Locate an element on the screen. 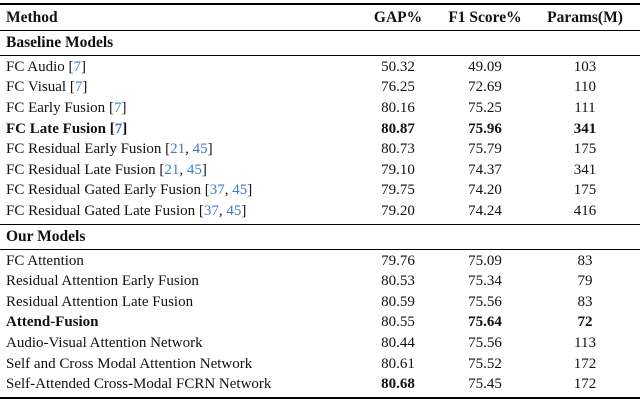  method-name: FC Residual Early Fusion is located at coordinates (84, 149).